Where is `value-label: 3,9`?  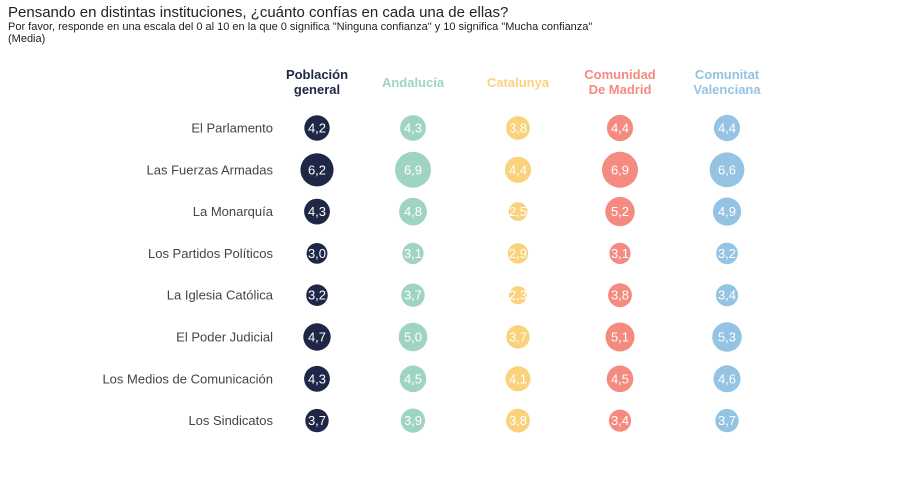 value-label: 3,9 is located at coordinates (413, 420).